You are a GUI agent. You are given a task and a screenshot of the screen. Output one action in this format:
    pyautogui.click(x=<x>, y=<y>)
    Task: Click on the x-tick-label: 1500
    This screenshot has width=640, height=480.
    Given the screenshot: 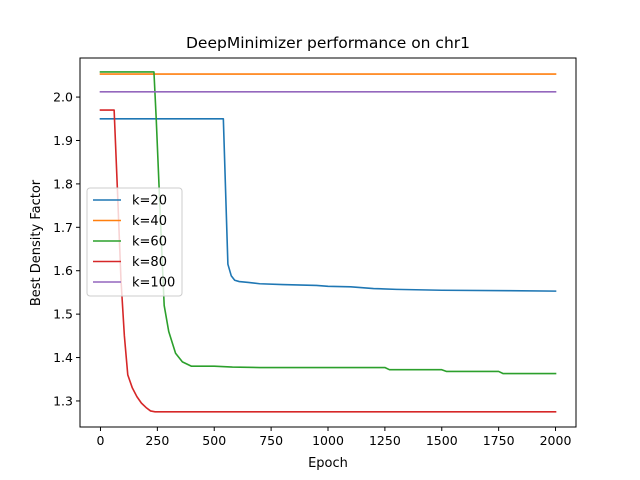 What is the action you would take?
    pyautogui.click(x=442, y=440)
    